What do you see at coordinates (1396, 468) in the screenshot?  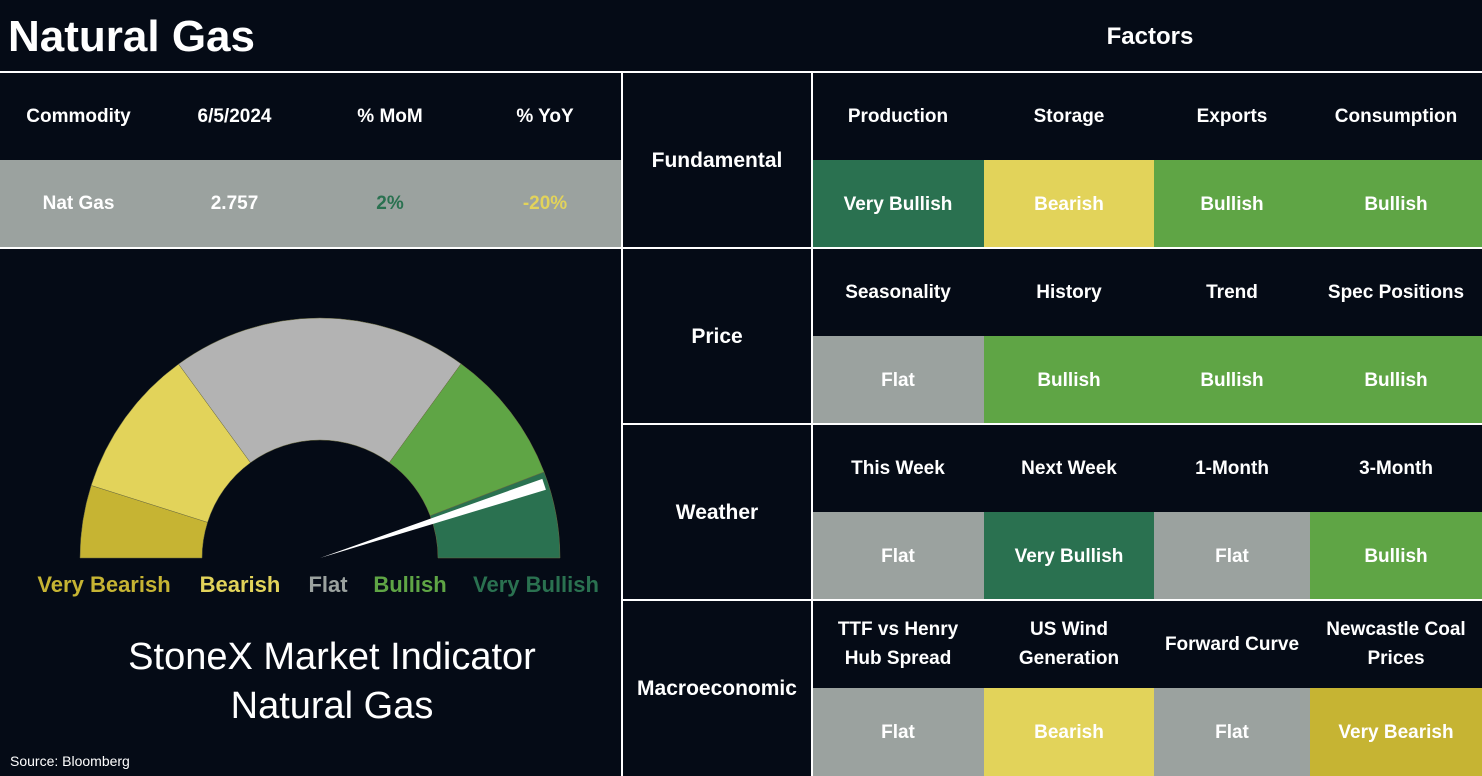 I see `factor-name: 3-Month` at bounding box center [1396, 468].